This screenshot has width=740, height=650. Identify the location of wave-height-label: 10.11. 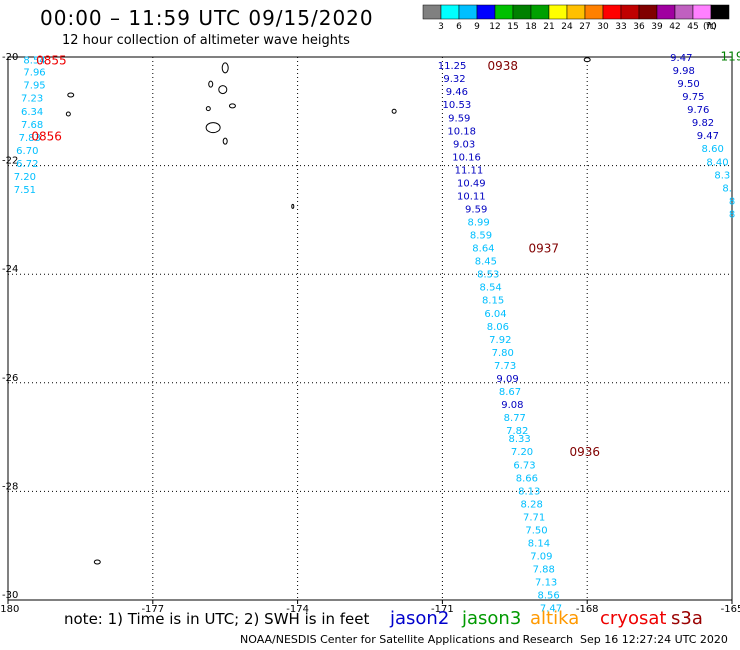
(471, 196).